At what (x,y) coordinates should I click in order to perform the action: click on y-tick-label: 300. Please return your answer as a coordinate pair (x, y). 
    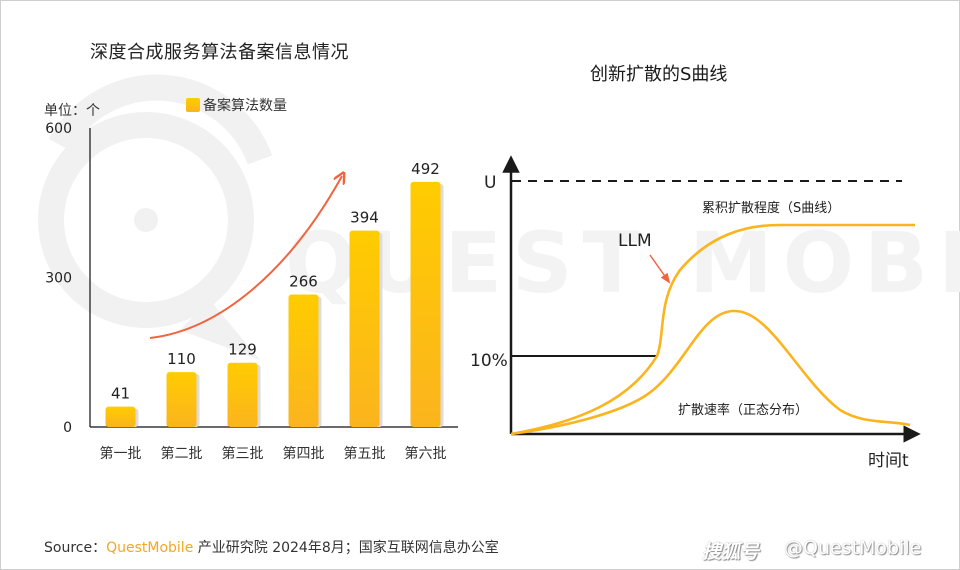
    Looking at the image, I should click on (58, 279).